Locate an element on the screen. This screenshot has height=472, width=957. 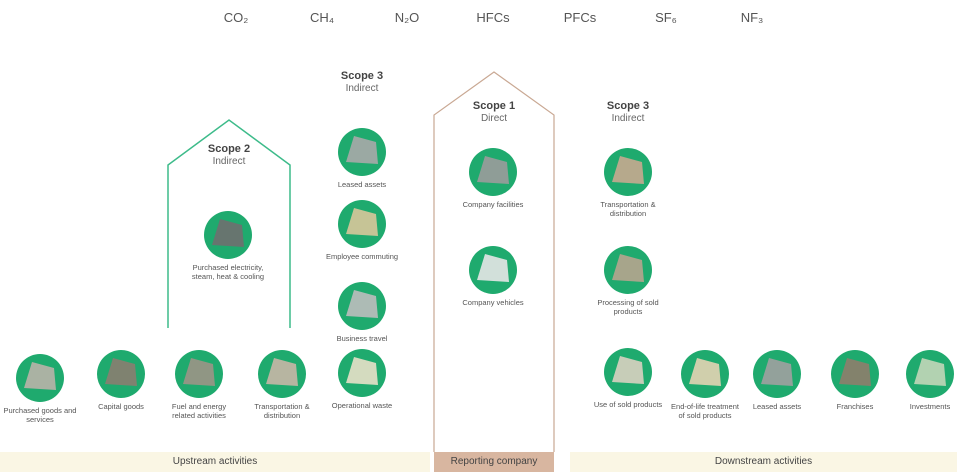
section-label: Downstream activities is located at coordinates (763, 461).